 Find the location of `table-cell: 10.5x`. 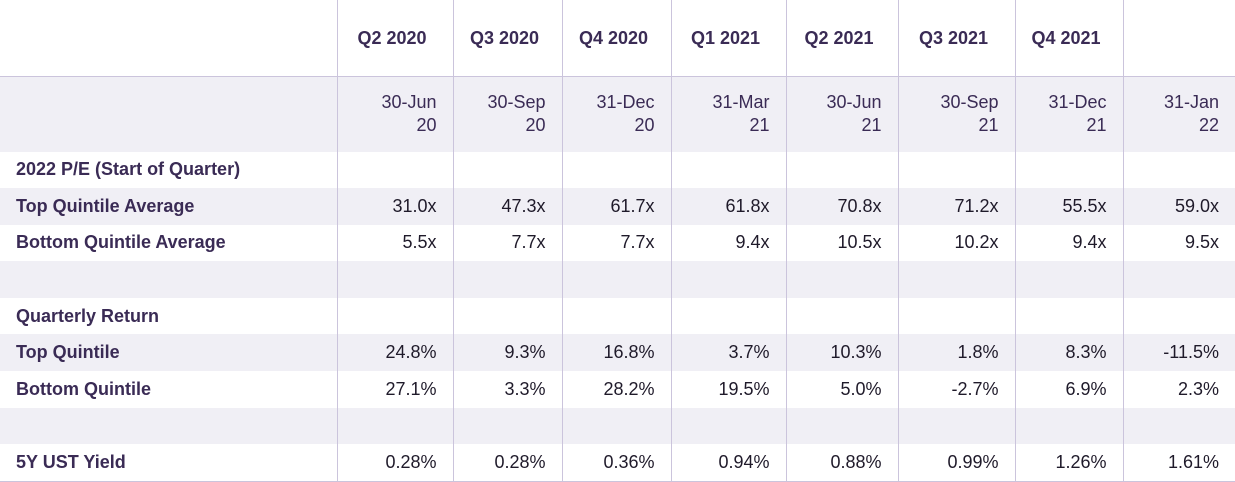

table-cell: 10.5x is located at coordinates (841, 243).